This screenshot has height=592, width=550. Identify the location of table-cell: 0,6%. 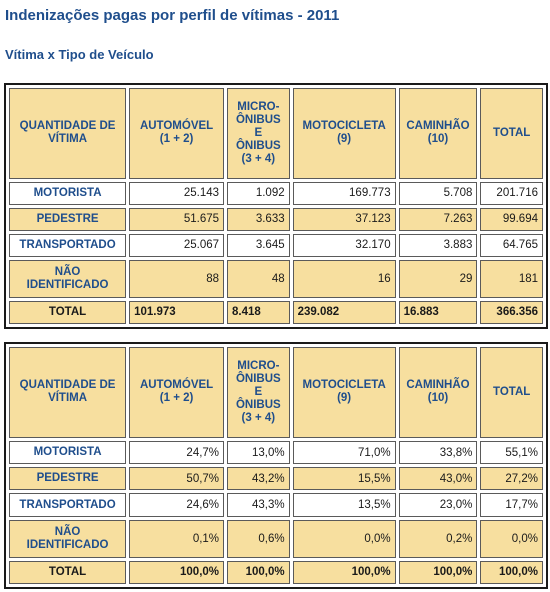
(258, 538).